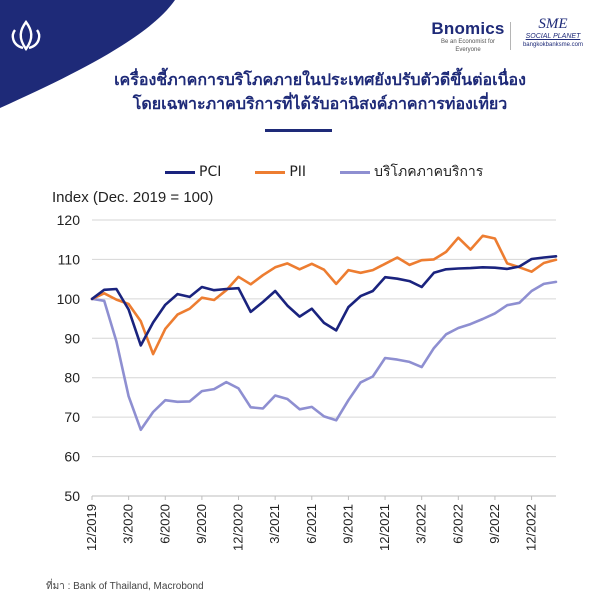 The image size is (600, 600). What do you see at coordinates (72, 496) in the screenshot?
I see `y-tick-label: 50` at bounding box center [72, 496].